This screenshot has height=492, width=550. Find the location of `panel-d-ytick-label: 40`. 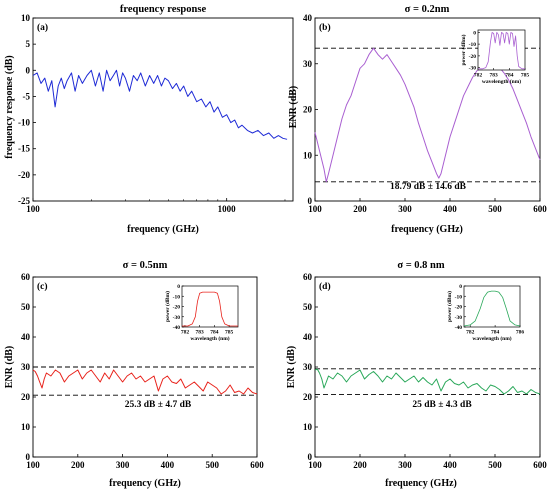

panel-d-ytick-label: 40 is located at coordinates (308, 337).